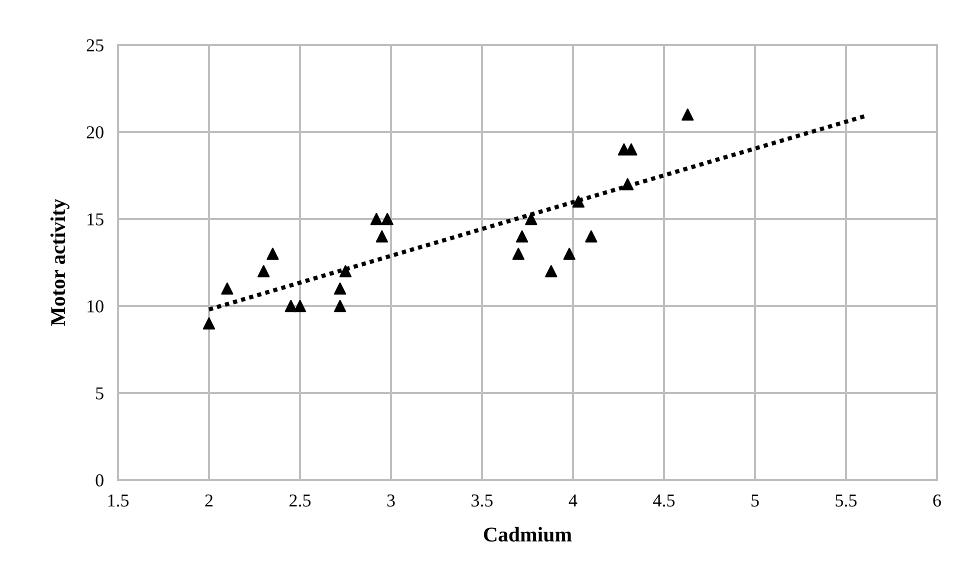 This screenshot has width=957, height=580. Describe the element at coordinates (482, 500) in the screenshot. I see `x-tick-label: 3.5` at that location.